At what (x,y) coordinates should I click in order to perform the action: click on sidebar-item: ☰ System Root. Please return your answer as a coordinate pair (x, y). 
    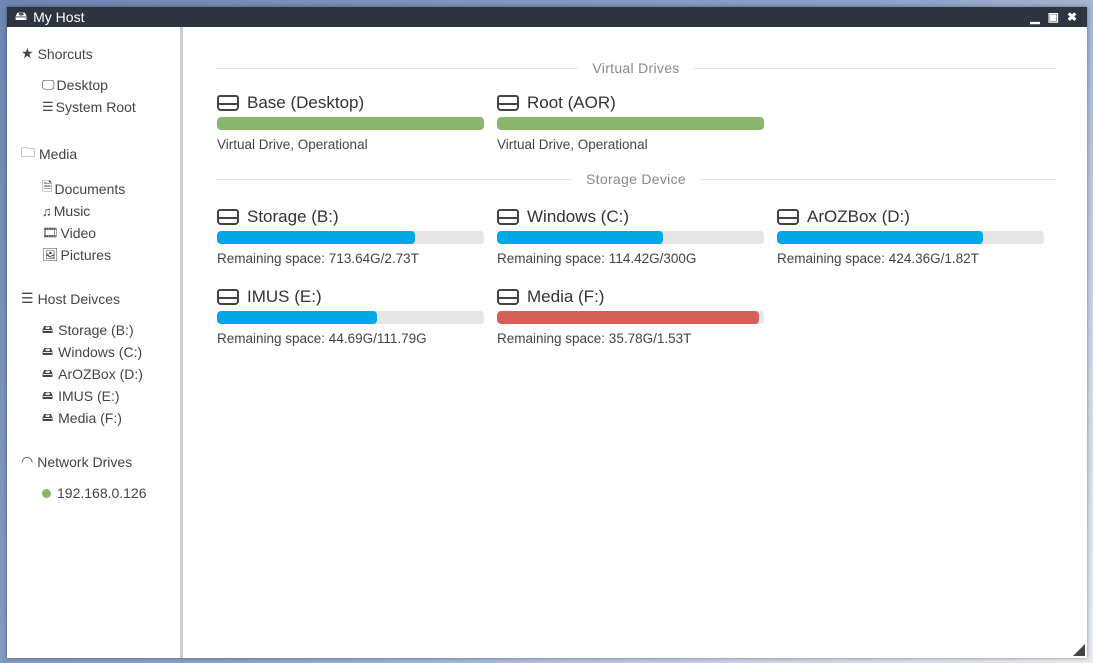
    Looking at the image, I should click on (111, 107).